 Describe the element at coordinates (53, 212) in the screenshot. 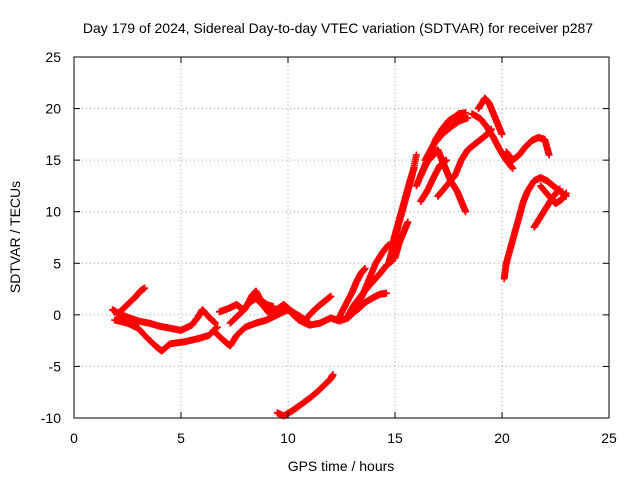

I see `y-tick-label: 10` at that location.